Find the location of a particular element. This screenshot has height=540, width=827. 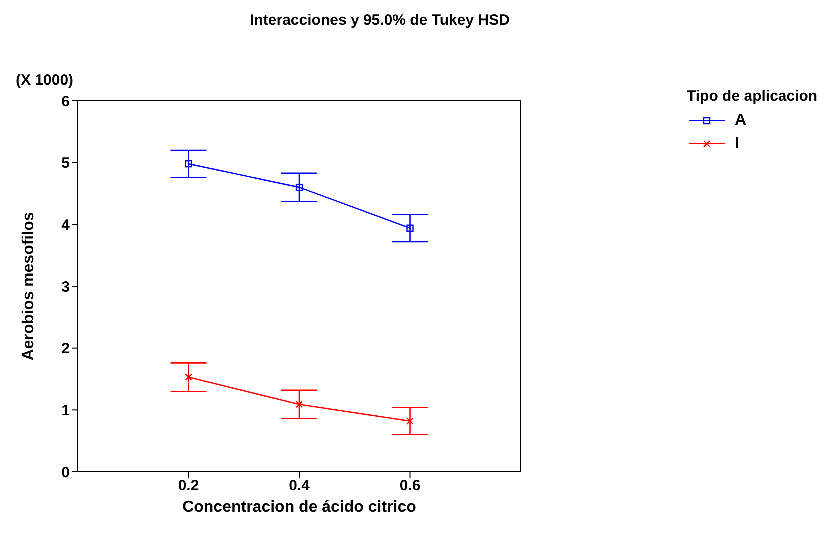

legend-label: A is located at coordinates (741, 121).